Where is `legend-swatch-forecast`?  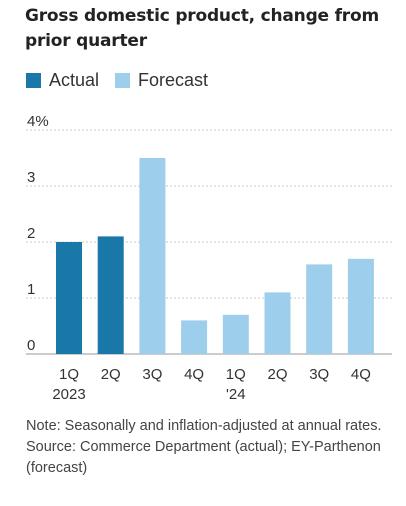 legend-swatch-forecast is located at coordinates (123, 80).